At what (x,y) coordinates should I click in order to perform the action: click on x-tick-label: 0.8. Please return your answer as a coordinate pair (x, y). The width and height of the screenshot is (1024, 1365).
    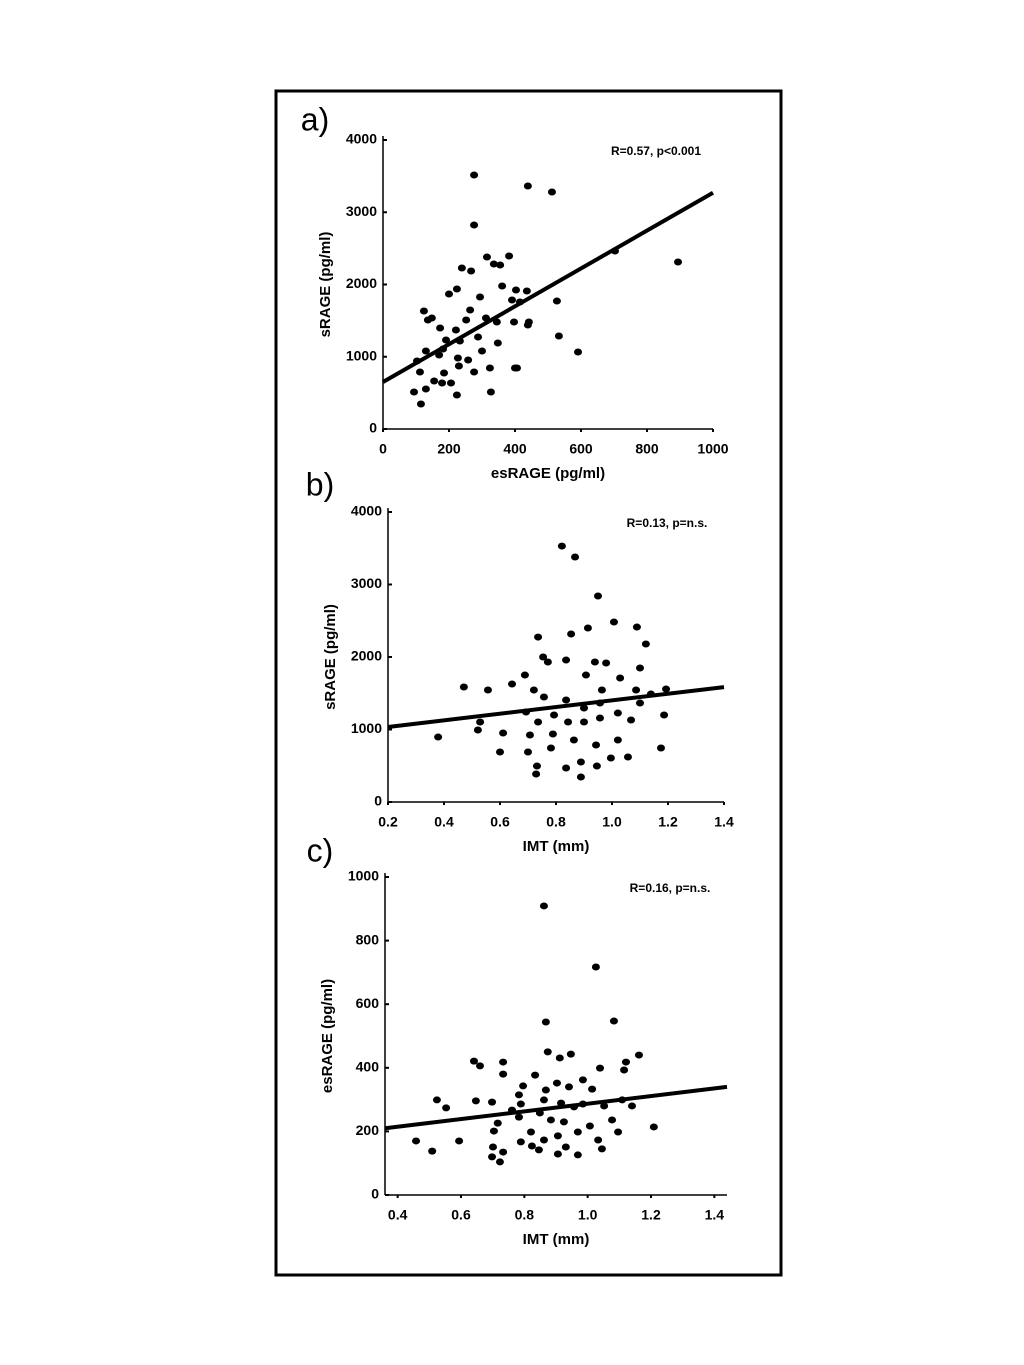
    Looking at the image, I should click on (525, 1215).